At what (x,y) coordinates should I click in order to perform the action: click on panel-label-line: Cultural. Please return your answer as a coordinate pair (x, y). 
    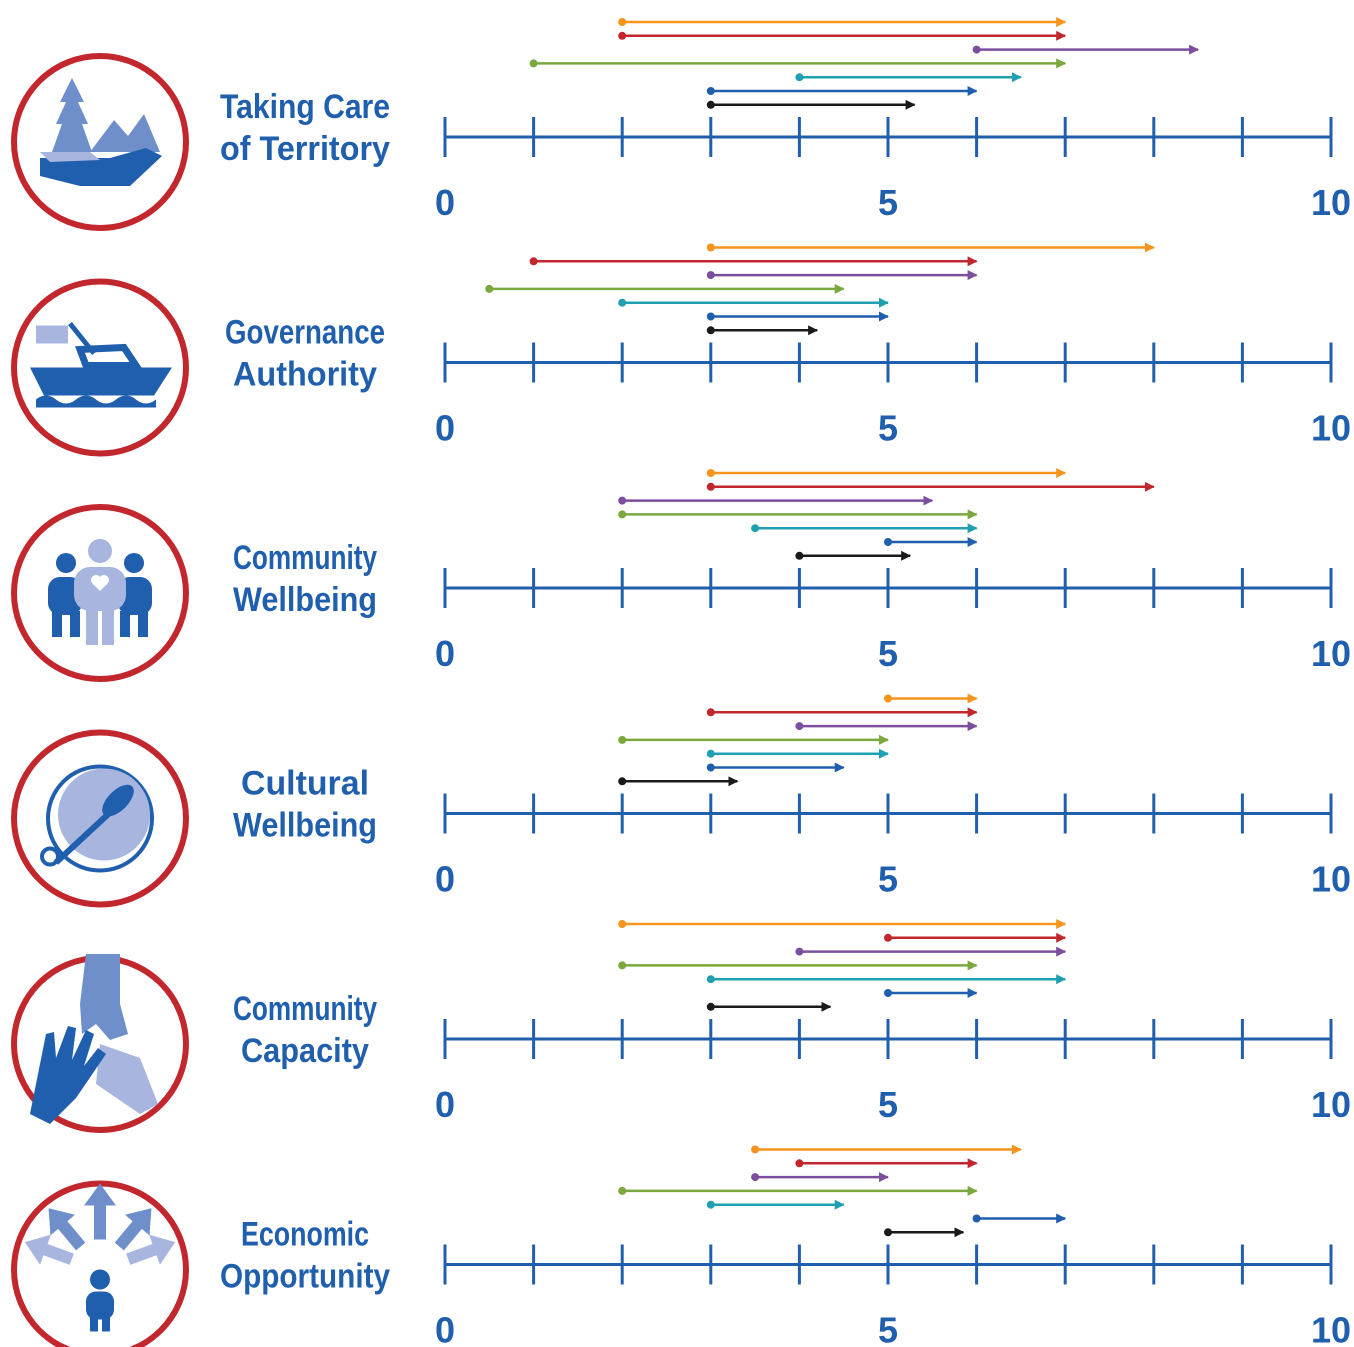
    Looking at the image, I should click on (305, 784).